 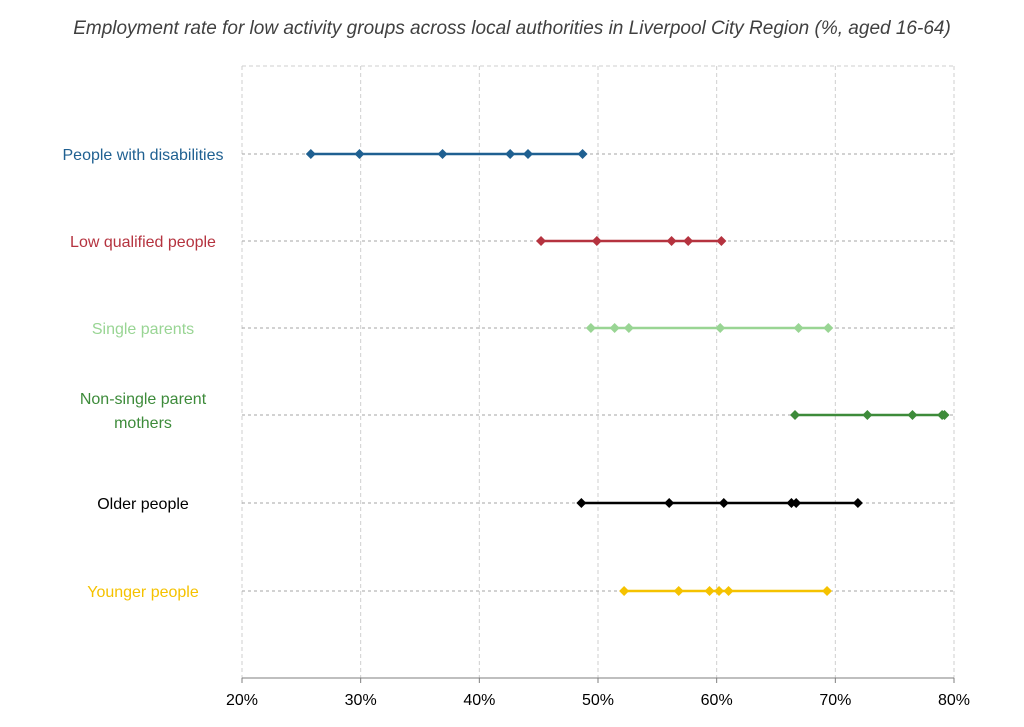 I want to click on category-label-line: Older people, so click(x=143, y=504).